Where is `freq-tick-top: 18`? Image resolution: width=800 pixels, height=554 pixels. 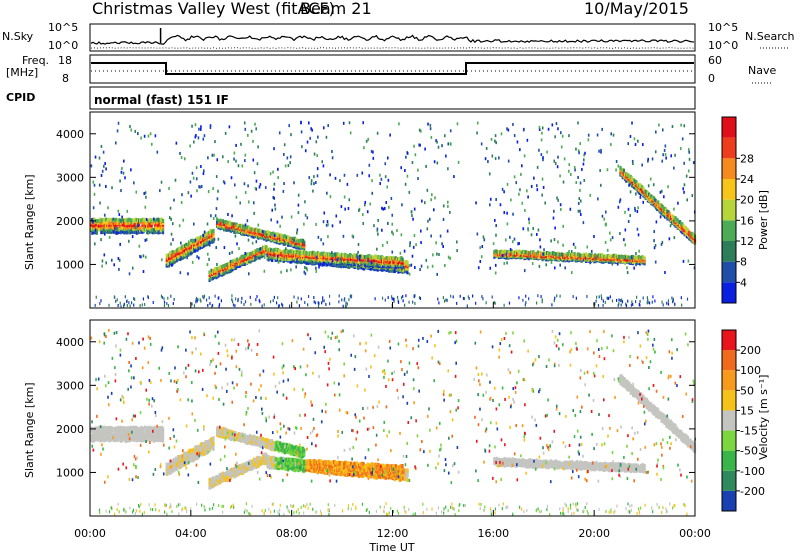 freq-tick-top: 18 is located at coordinates (65, 60).